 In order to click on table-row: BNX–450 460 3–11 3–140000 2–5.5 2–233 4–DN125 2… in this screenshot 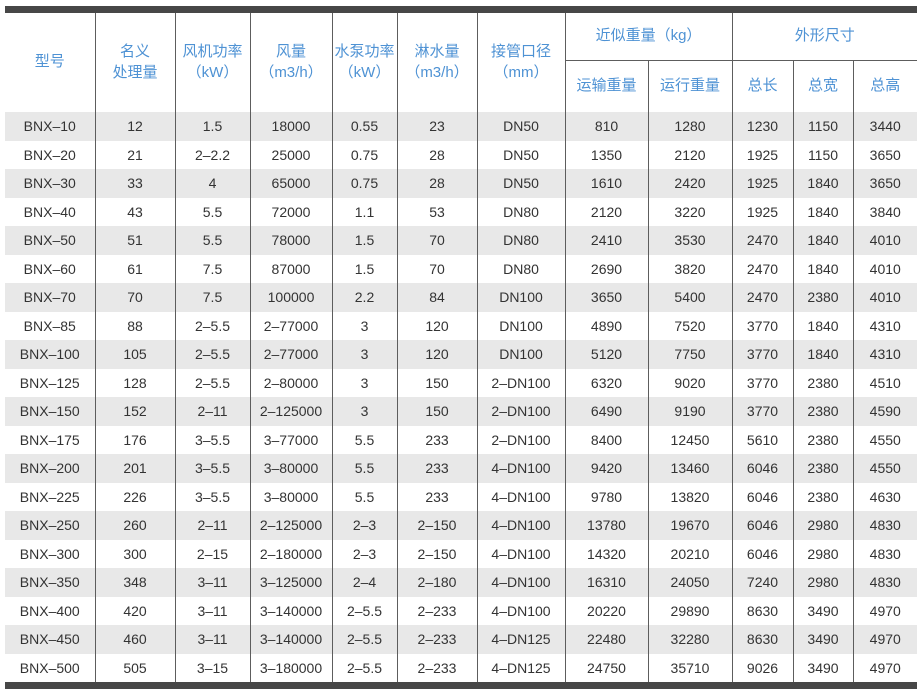, I will do `click(461, 639)`.